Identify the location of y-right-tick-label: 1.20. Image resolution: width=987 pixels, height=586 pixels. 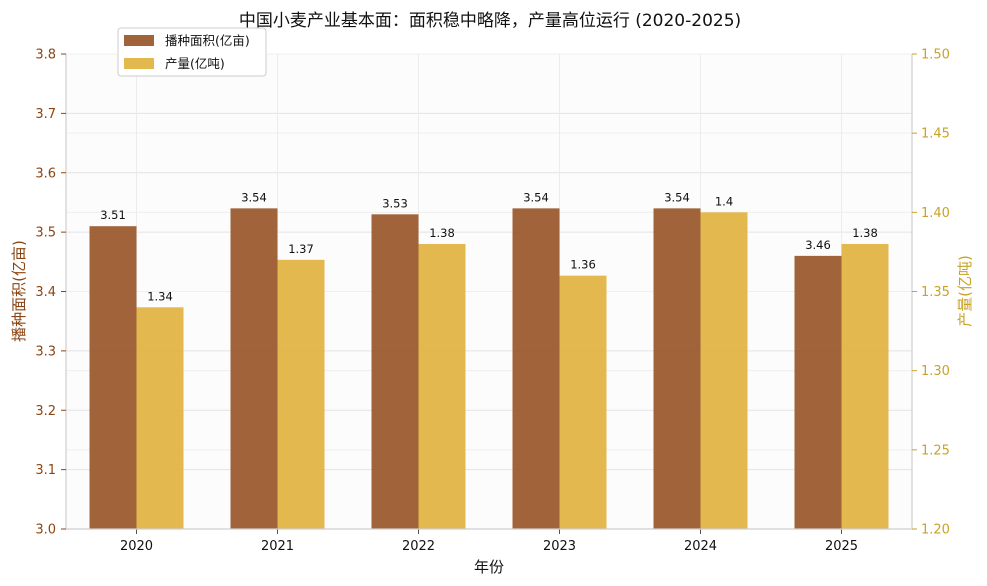
(935, 530).